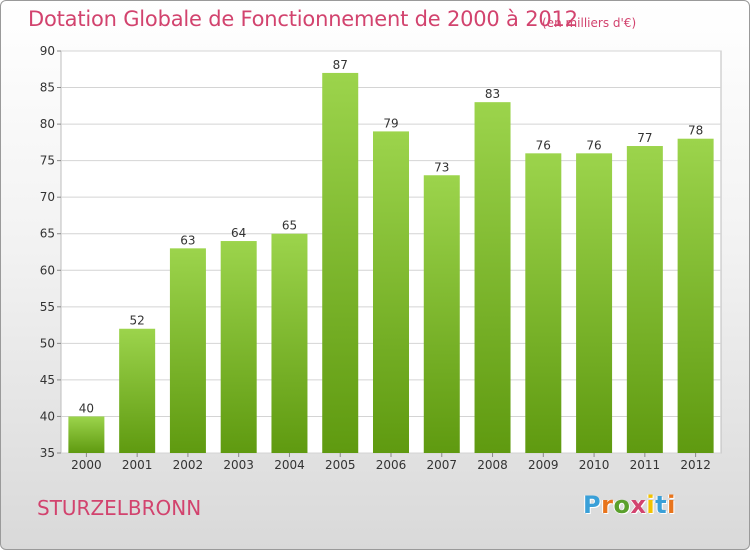 The width and height of the screenshot is (750, 550). Describe the element at coordinates (137, 465) in the screenshot. I see `x-tick-label: 2001` at that location.